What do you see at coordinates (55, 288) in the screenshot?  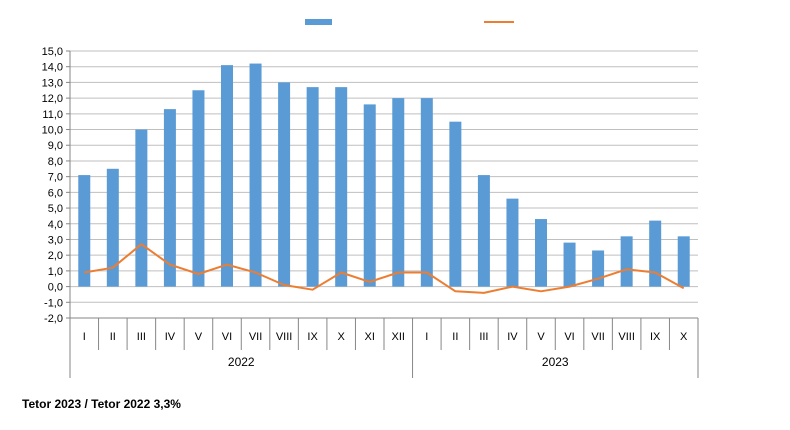 I see `y-tick-label: 0,0` at bounding box center [55, 288].